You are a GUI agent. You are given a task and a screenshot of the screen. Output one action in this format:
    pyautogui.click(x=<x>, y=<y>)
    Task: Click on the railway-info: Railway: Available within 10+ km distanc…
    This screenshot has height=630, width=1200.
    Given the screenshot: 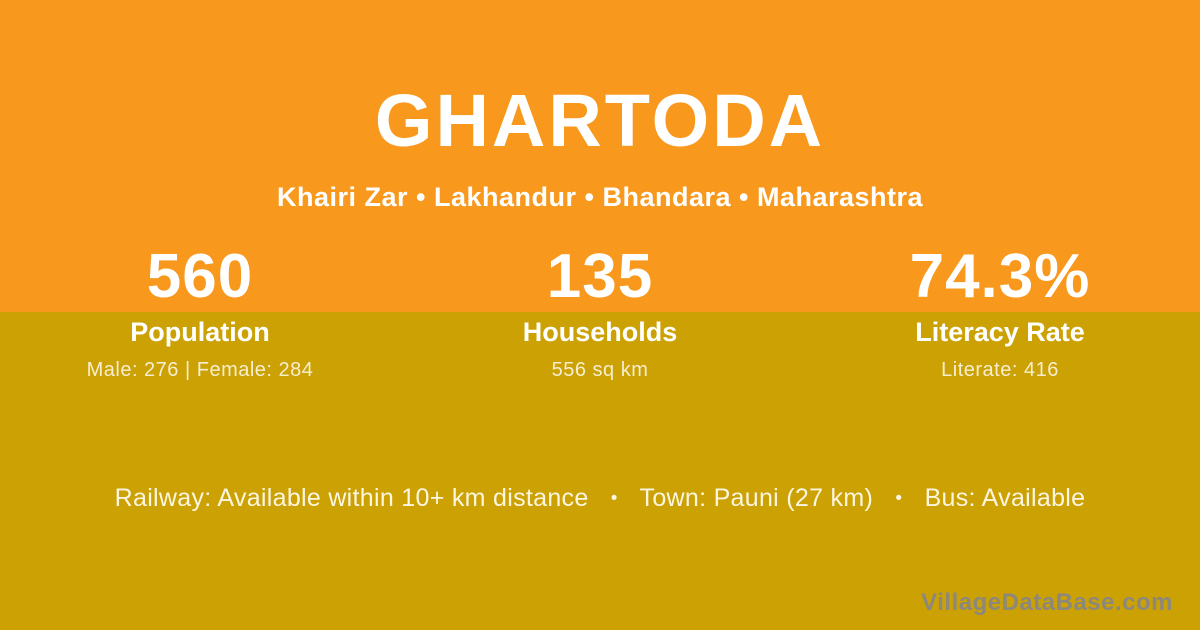 What is the action you would take?
    pyautogui.click(x=351, y=498)
    